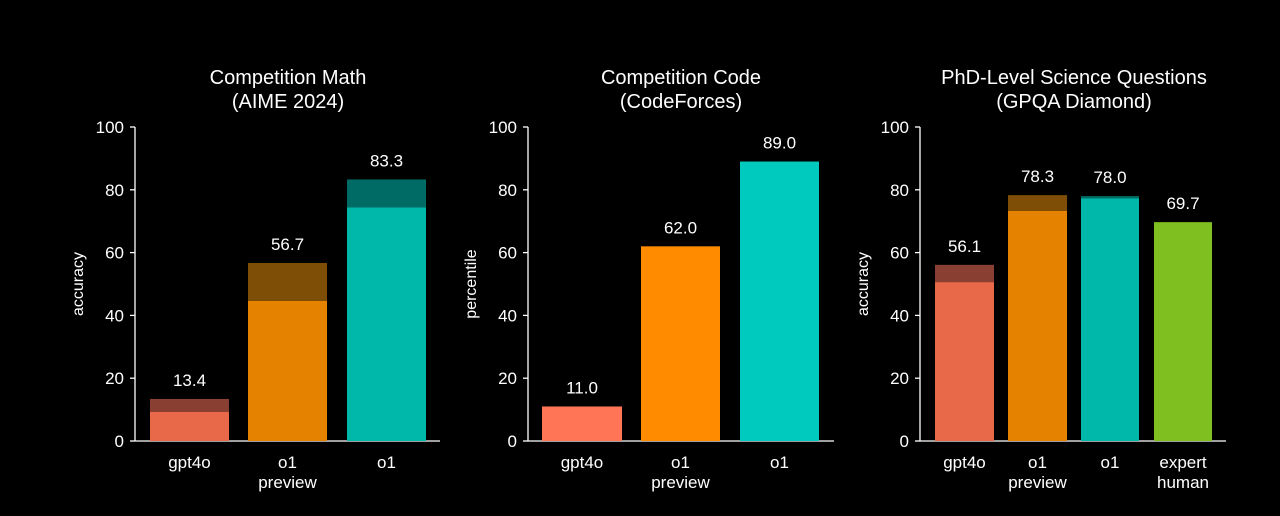 Image resolution: width=1280 pixels, height=516 pixels. Describe the element at coordinates (288, 90) in the screenshot. I see `chart-title: Competition Math (AIME 2024)` at that location.